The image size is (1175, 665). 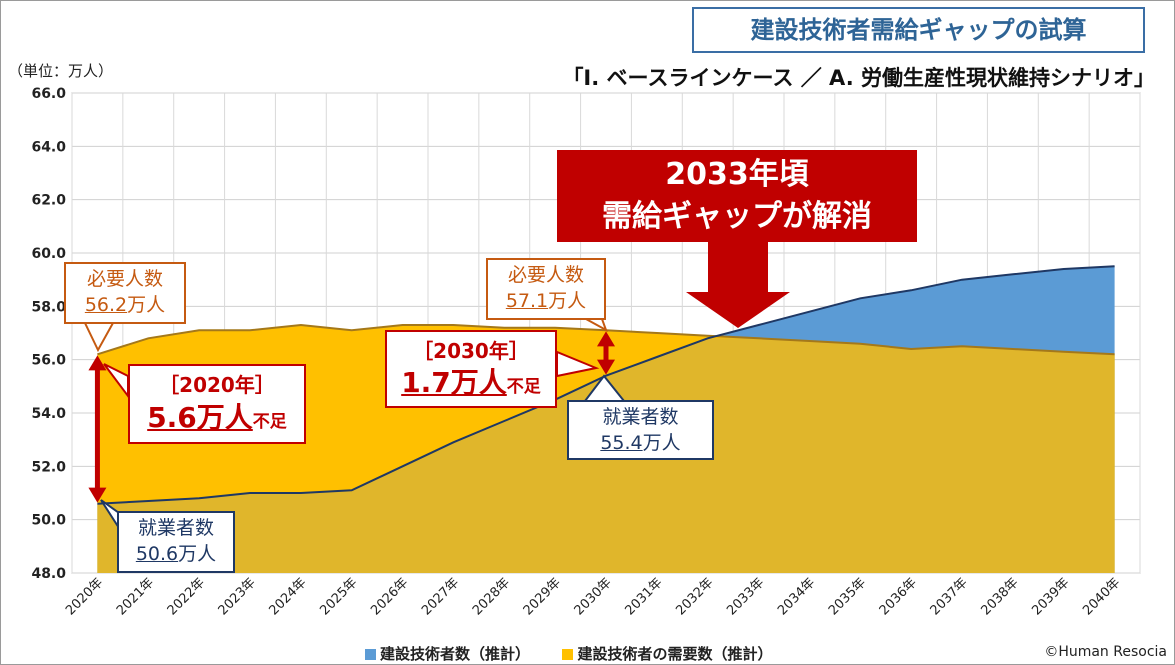 I want to click on x-tick-label: 2023年, so click(x=237, y=596).